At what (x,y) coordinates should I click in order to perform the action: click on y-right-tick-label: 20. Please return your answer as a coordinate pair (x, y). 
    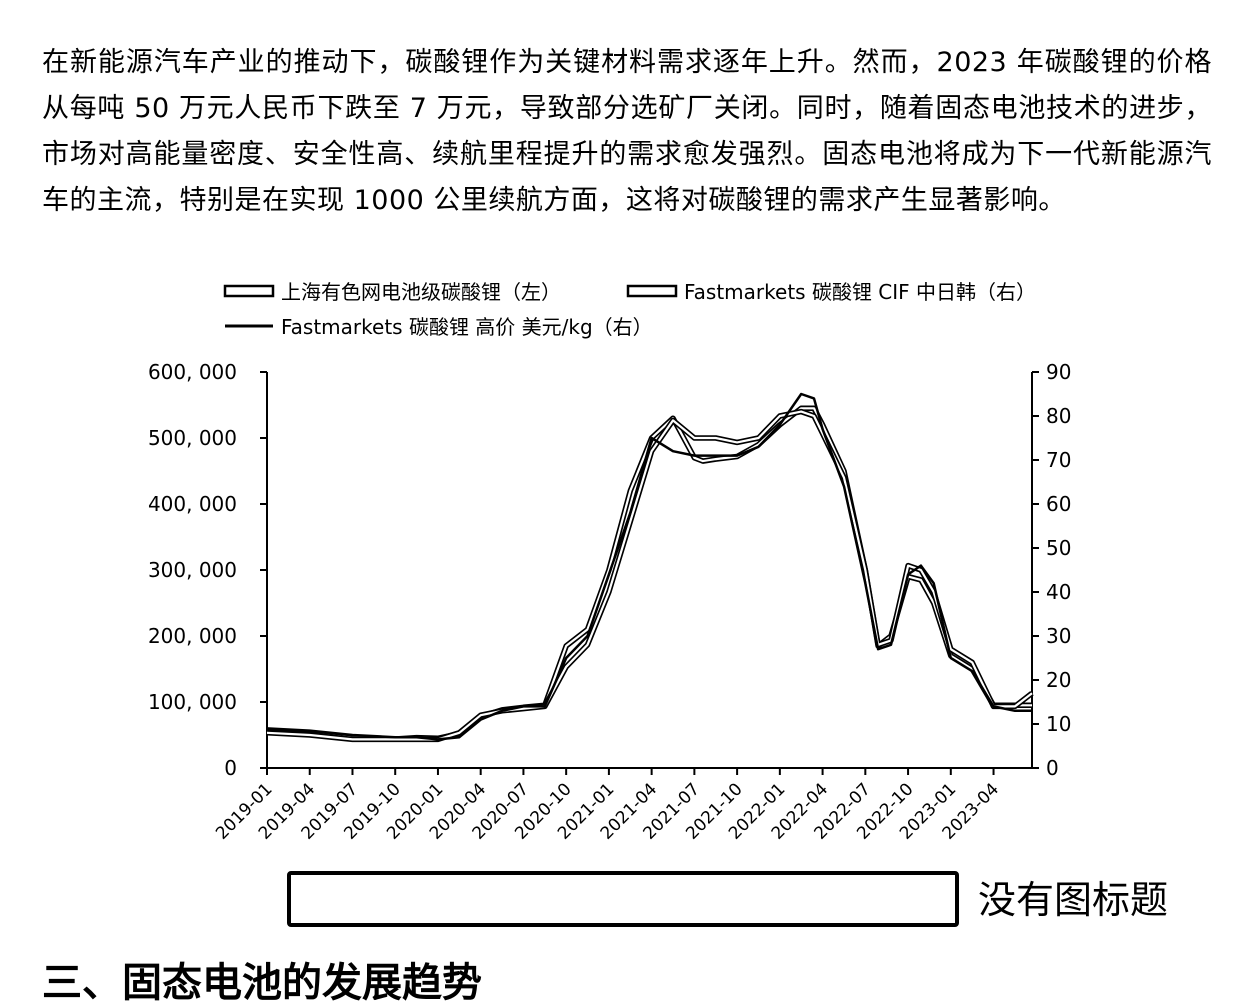
    Looking at the image, I should click on (1058, 680).